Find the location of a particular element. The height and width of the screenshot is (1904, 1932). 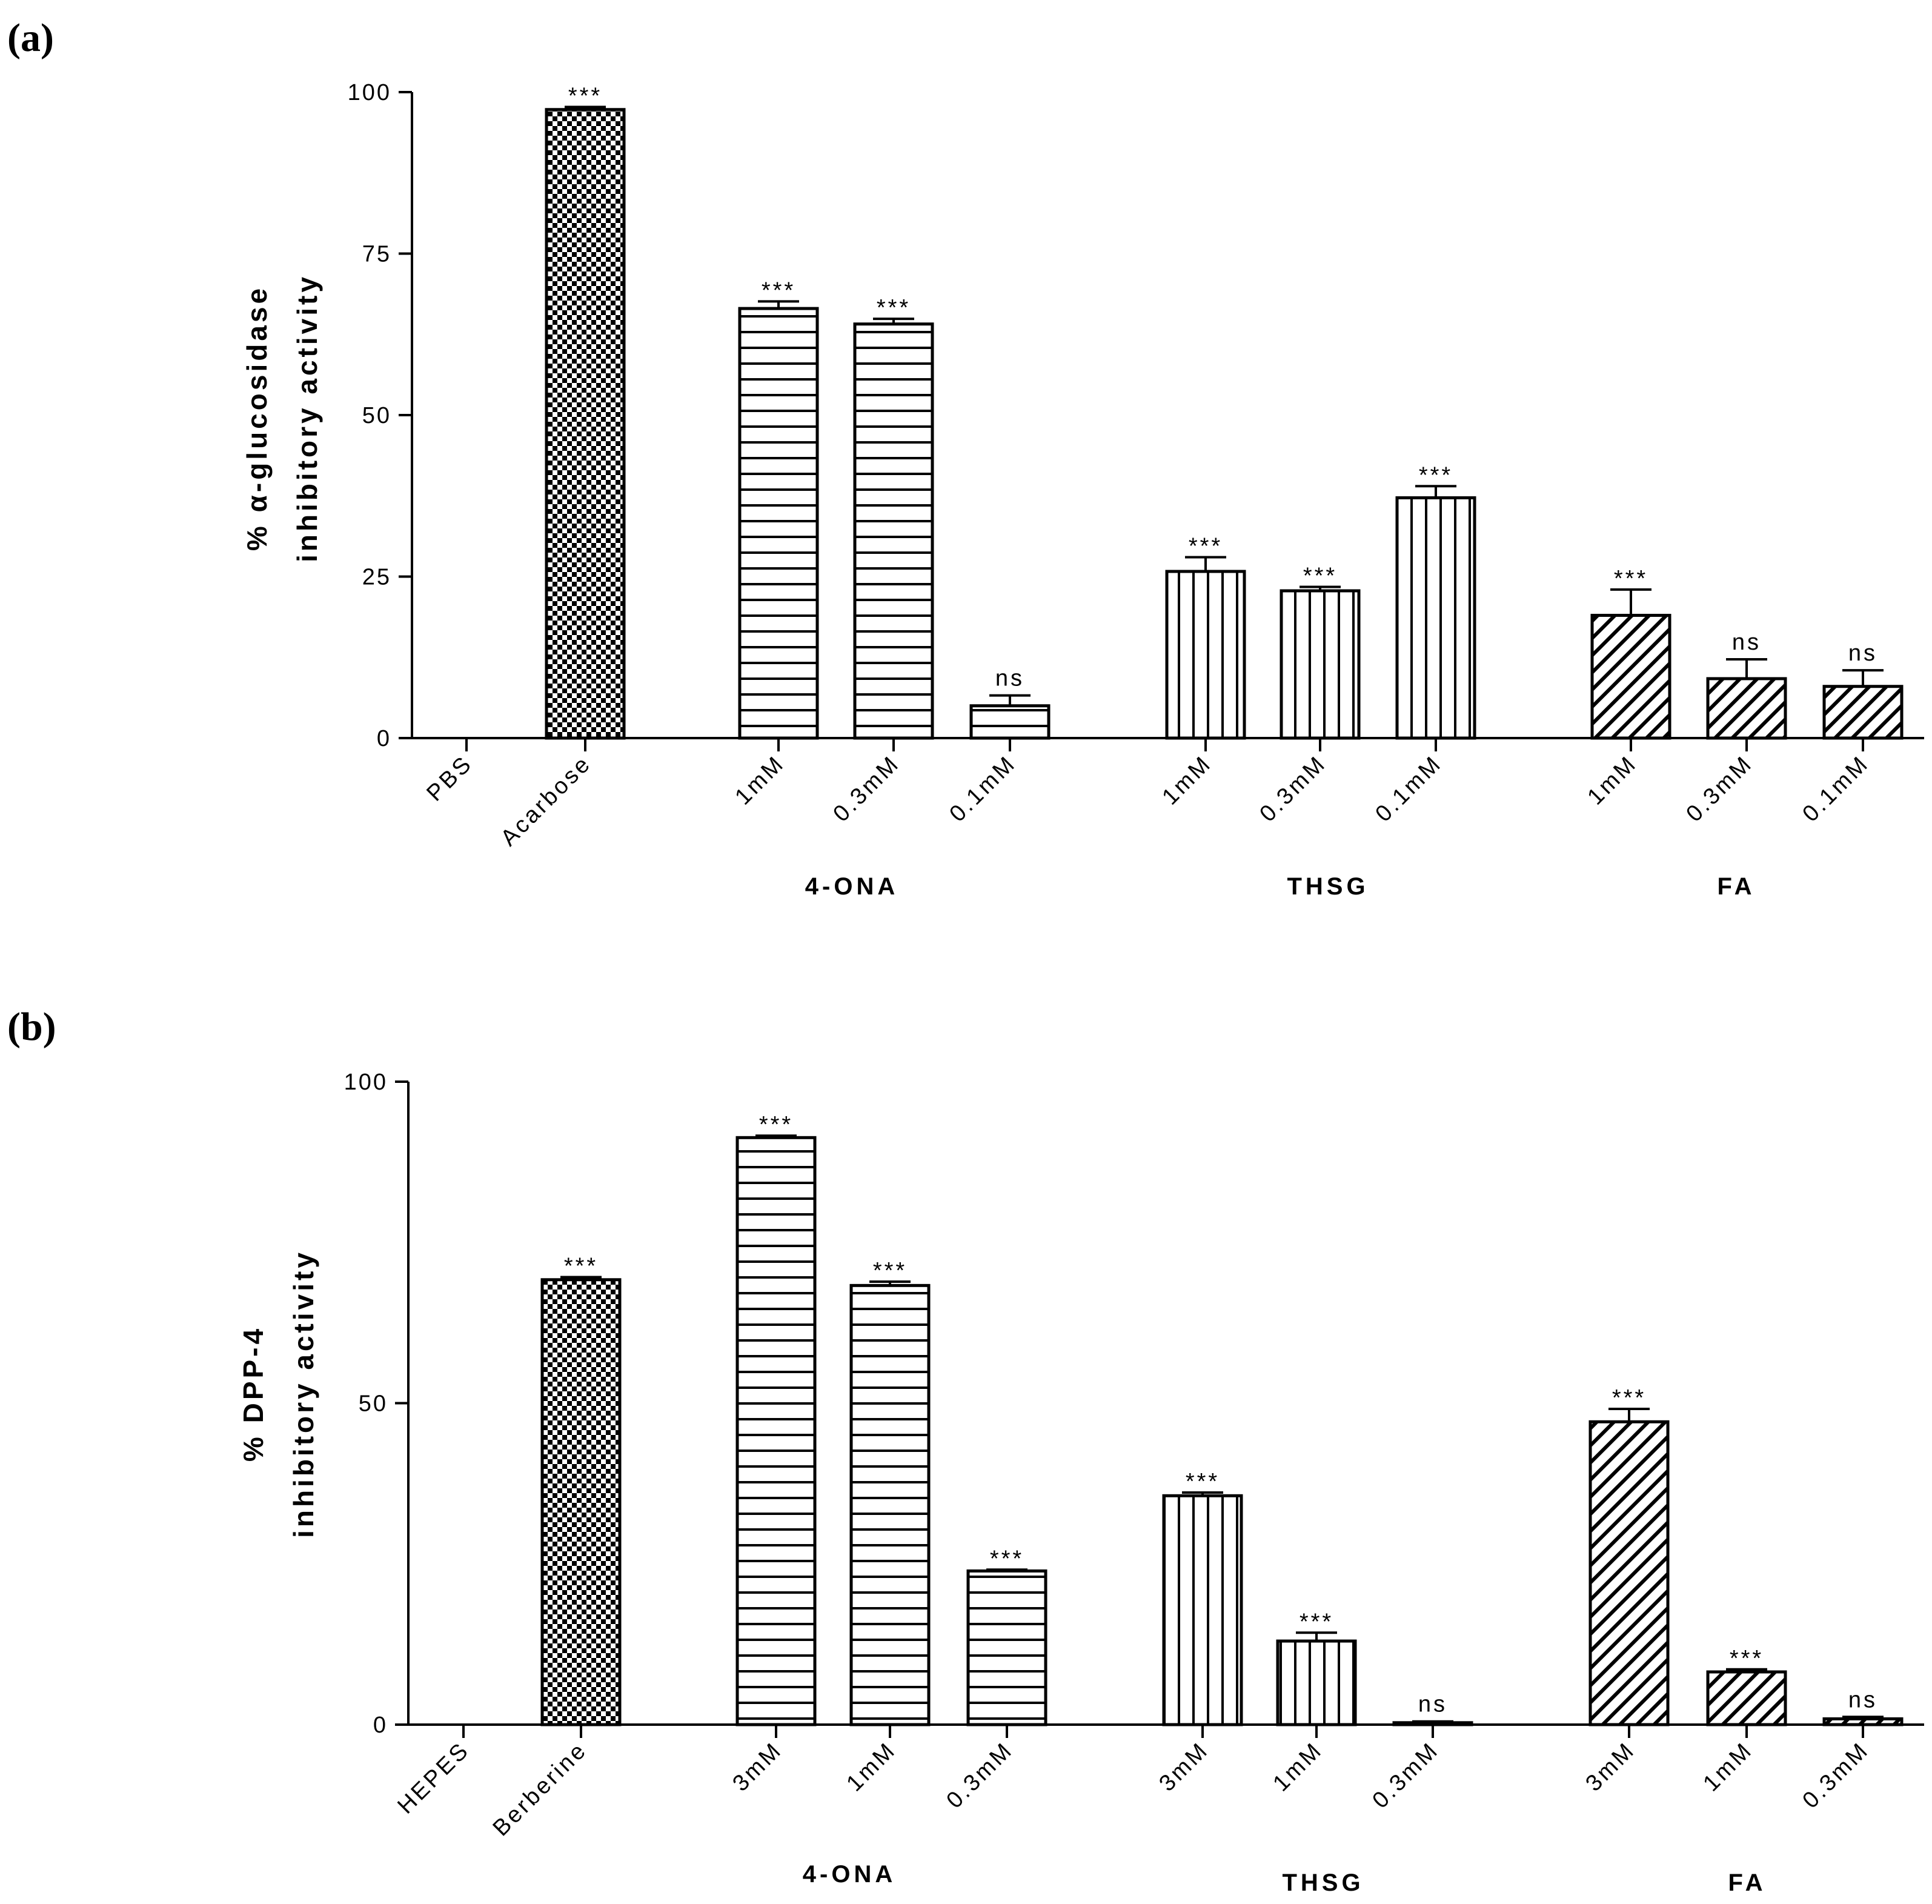

x-category-label: HEPES is located at coordinates (433, 1778).